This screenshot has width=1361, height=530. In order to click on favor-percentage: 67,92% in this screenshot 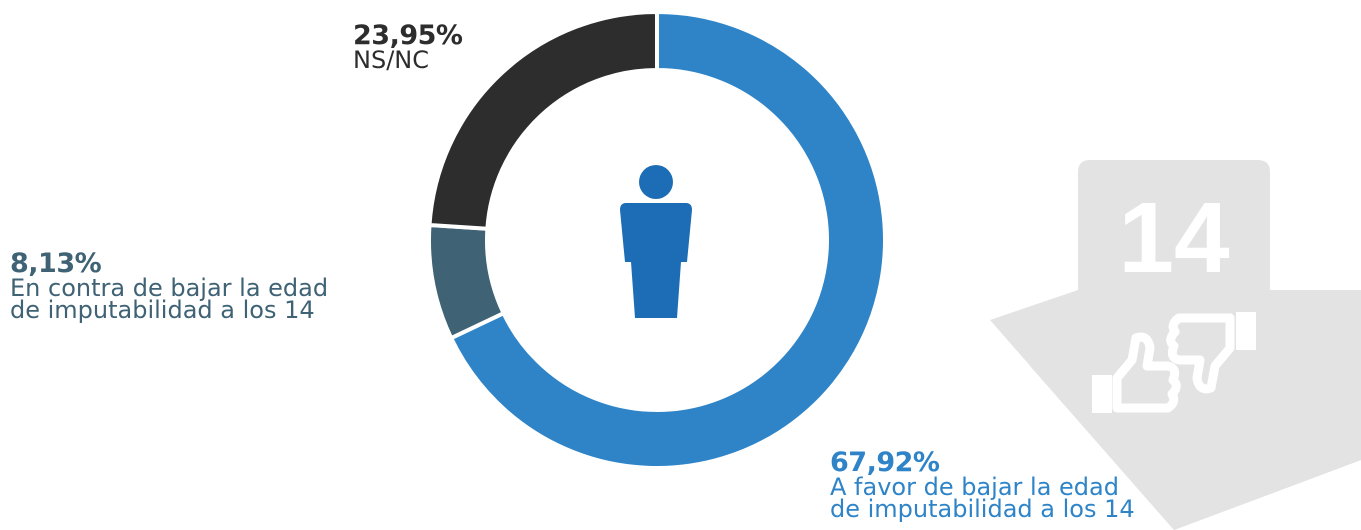, I will do `click(885, 462)`.